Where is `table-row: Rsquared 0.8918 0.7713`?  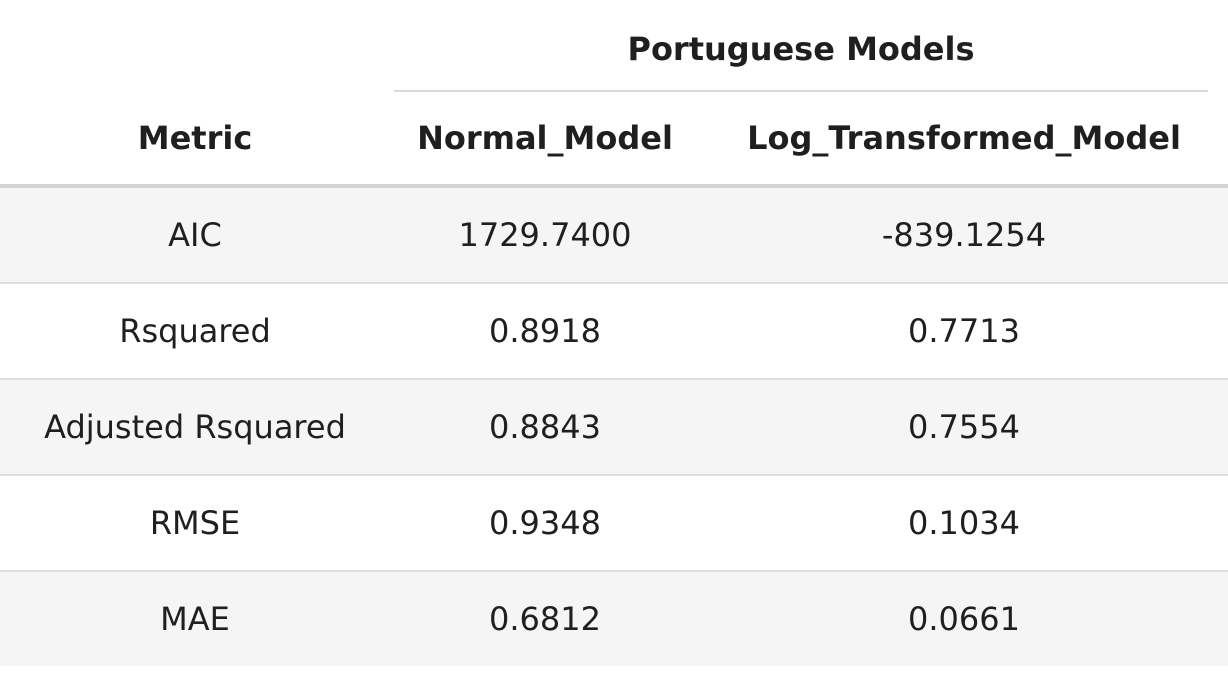 table-row: Rsquared 0.8918 0.7713 is located at coordinates (614, 331).